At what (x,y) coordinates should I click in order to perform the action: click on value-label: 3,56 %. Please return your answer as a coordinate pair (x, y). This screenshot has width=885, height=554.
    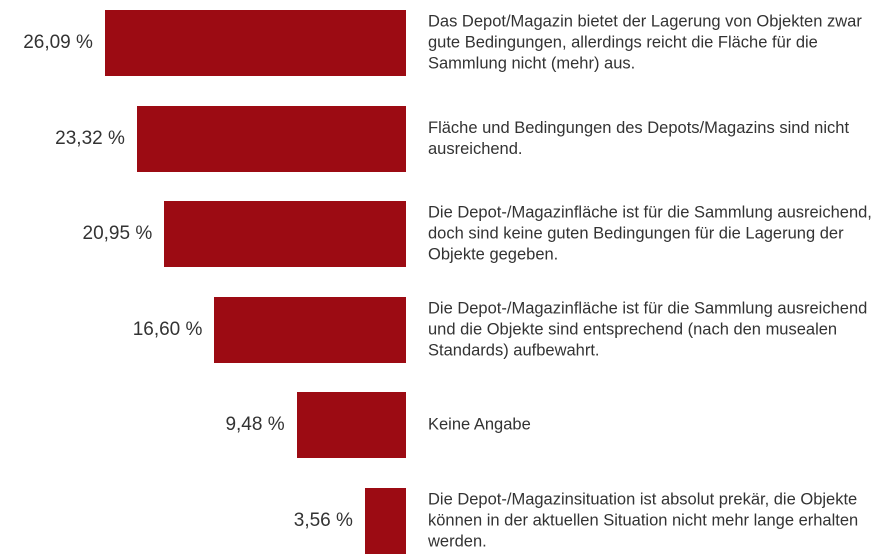
    Looking at the image, I should click on (323, 520).